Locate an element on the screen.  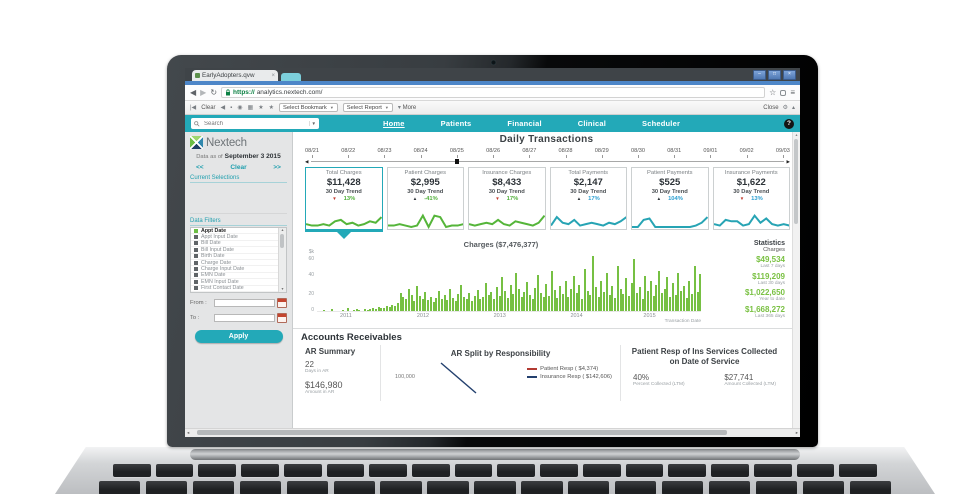
date-range-slider: ◀ ▶ is located at coordinates (547, 161).